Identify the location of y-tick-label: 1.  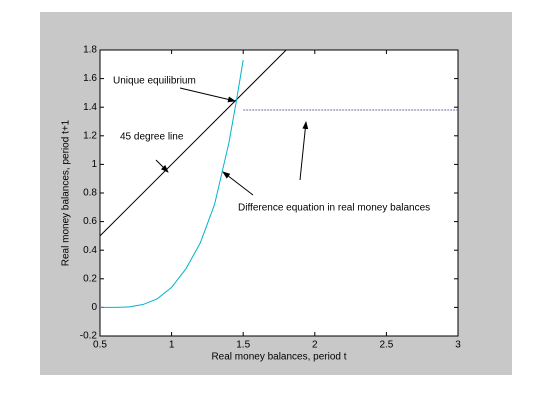
(94, 164).